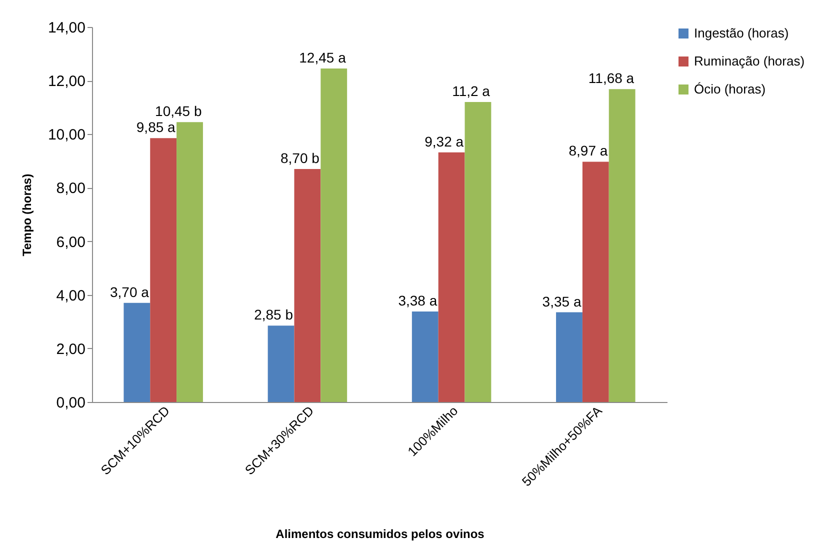 Image resolution: width=838 pixels, height=556 pixels. What do you see at coordinates (730, 89) in the screenshot?
I see `legend-label: Ócio (horas)` at bounding box center [730, 89].